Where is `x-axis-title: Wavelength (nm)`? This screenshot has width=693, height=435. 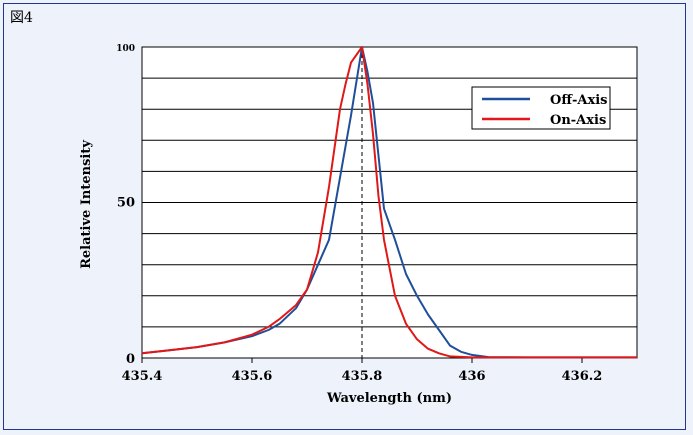 x-axis-title: Wavelength (nm) is located at coordinates (389, 398).